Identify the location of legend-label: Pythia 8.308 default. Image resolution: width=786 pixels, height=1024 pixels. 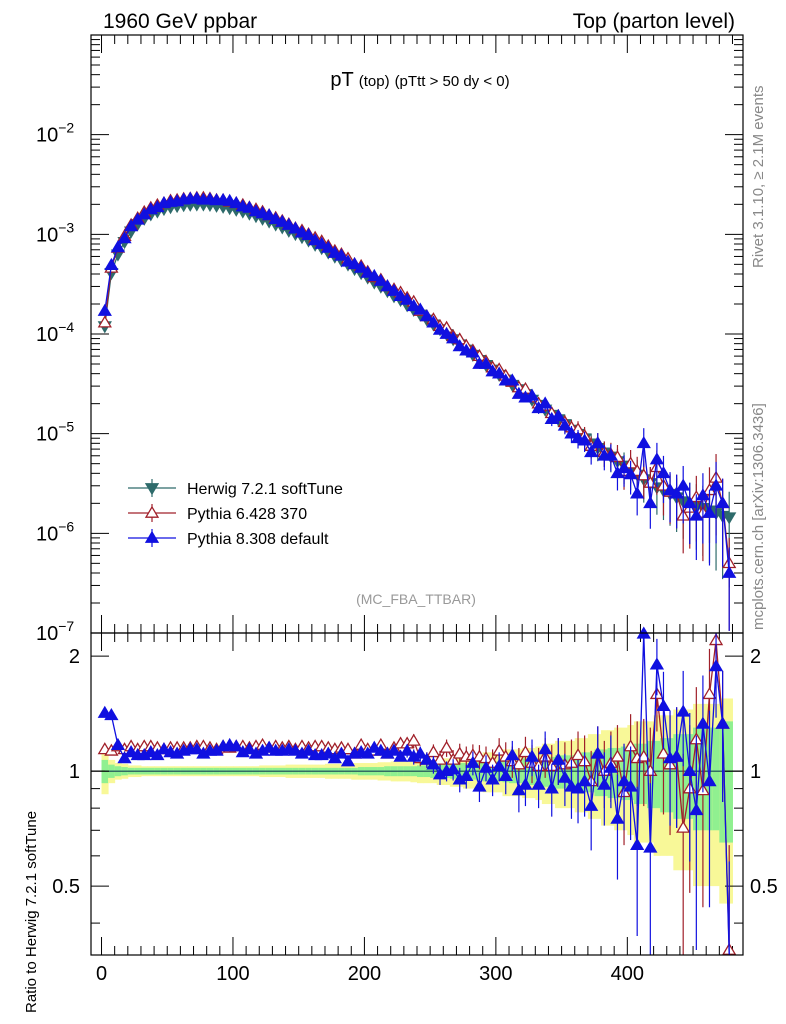
(258, 539).